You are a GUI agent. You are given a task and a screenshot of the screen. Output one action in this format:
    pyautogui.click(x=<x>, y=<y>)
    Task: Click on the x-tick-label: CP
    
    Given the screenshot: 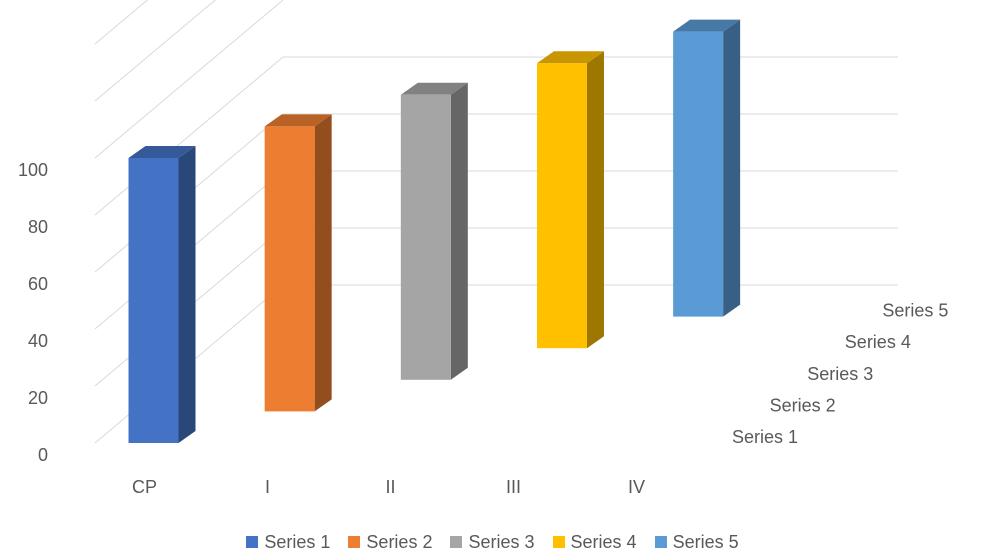 What is the action you would take?
    pyautogui.click(x=144, y=487)
    